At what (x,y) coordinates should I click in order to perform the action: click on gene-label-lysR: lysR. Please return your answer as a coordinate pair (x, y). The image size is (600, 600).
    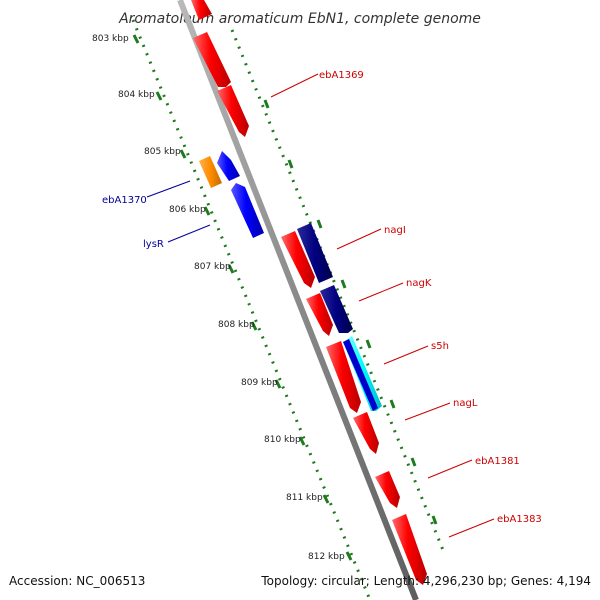
    Looking at the image, I should click on (153, 244).